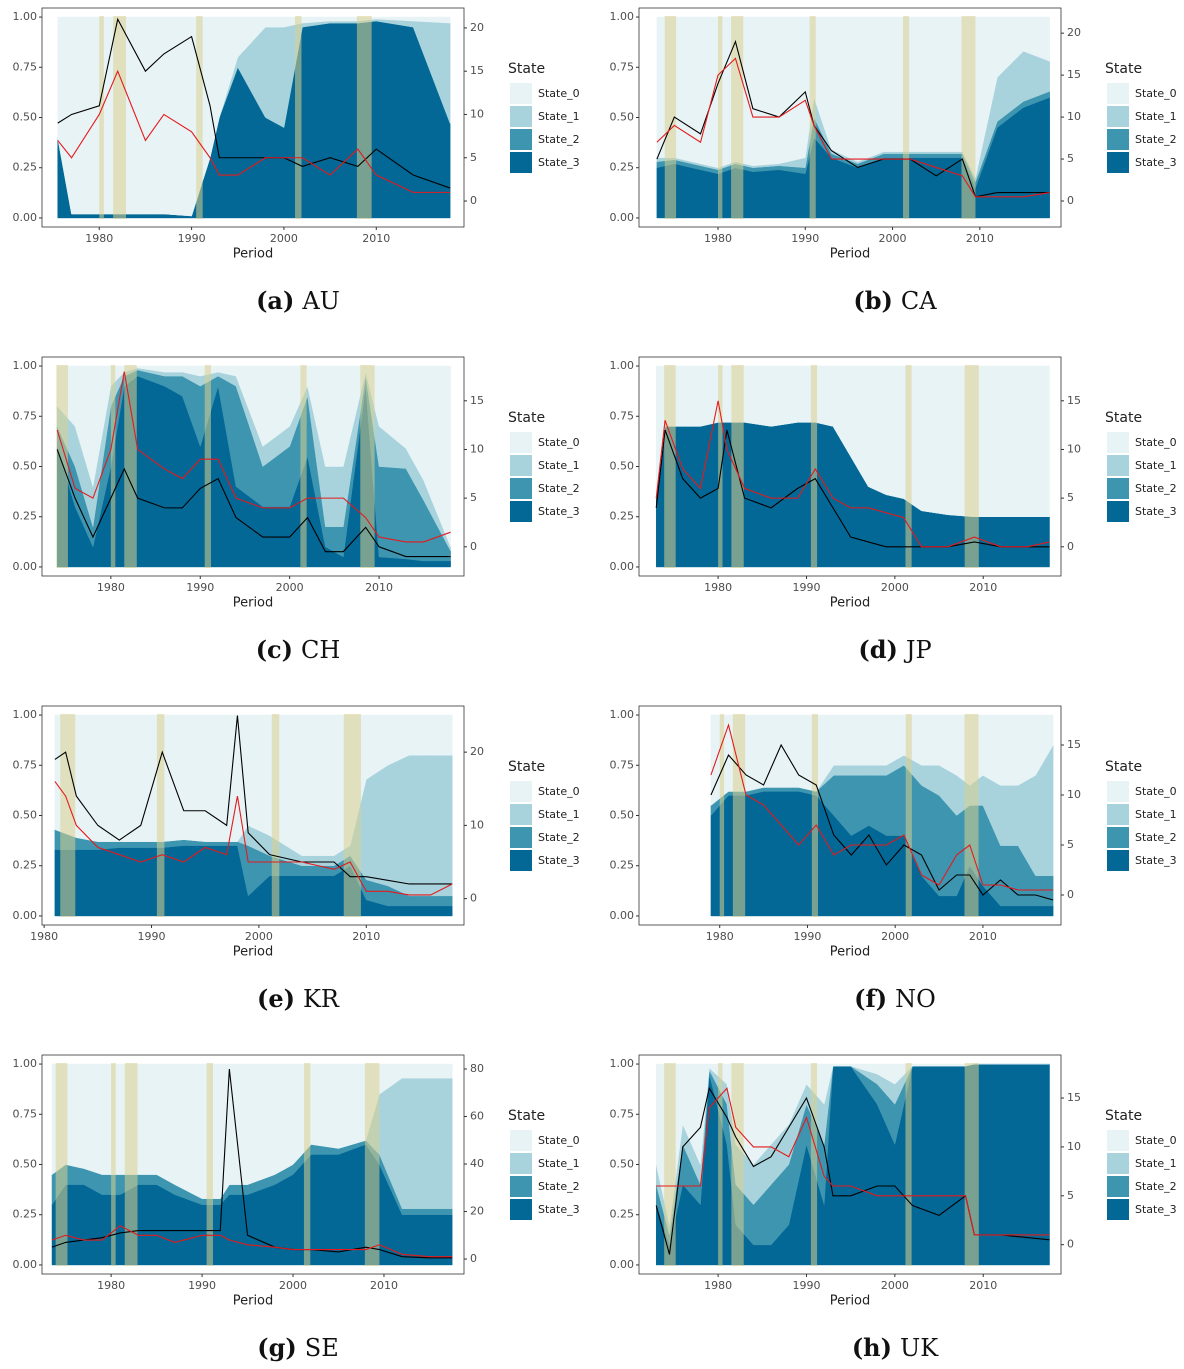 The image size is (1184, 1369). I want to click on panel-caption: (f) NO, so click(895, 998).